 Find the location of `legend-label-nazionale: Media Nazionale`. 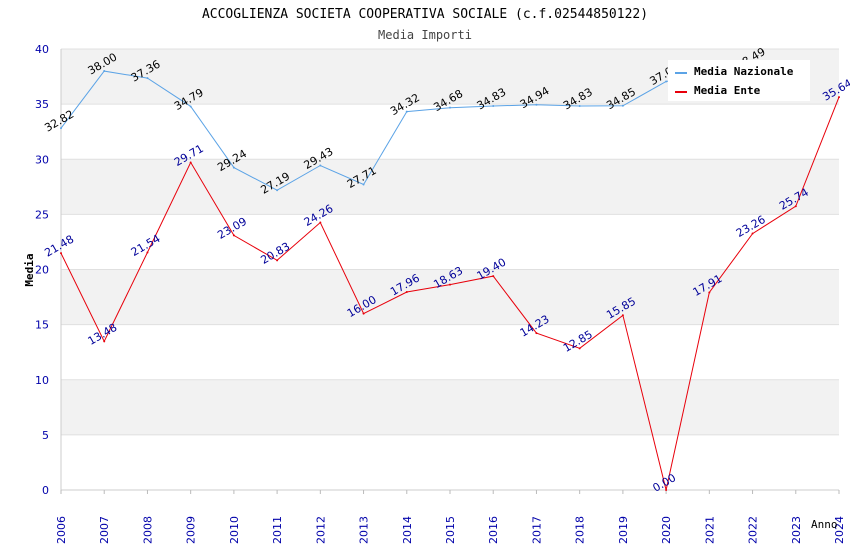

legend-label-nazionale: Media Nazionale is located at coordinates (744, 71).